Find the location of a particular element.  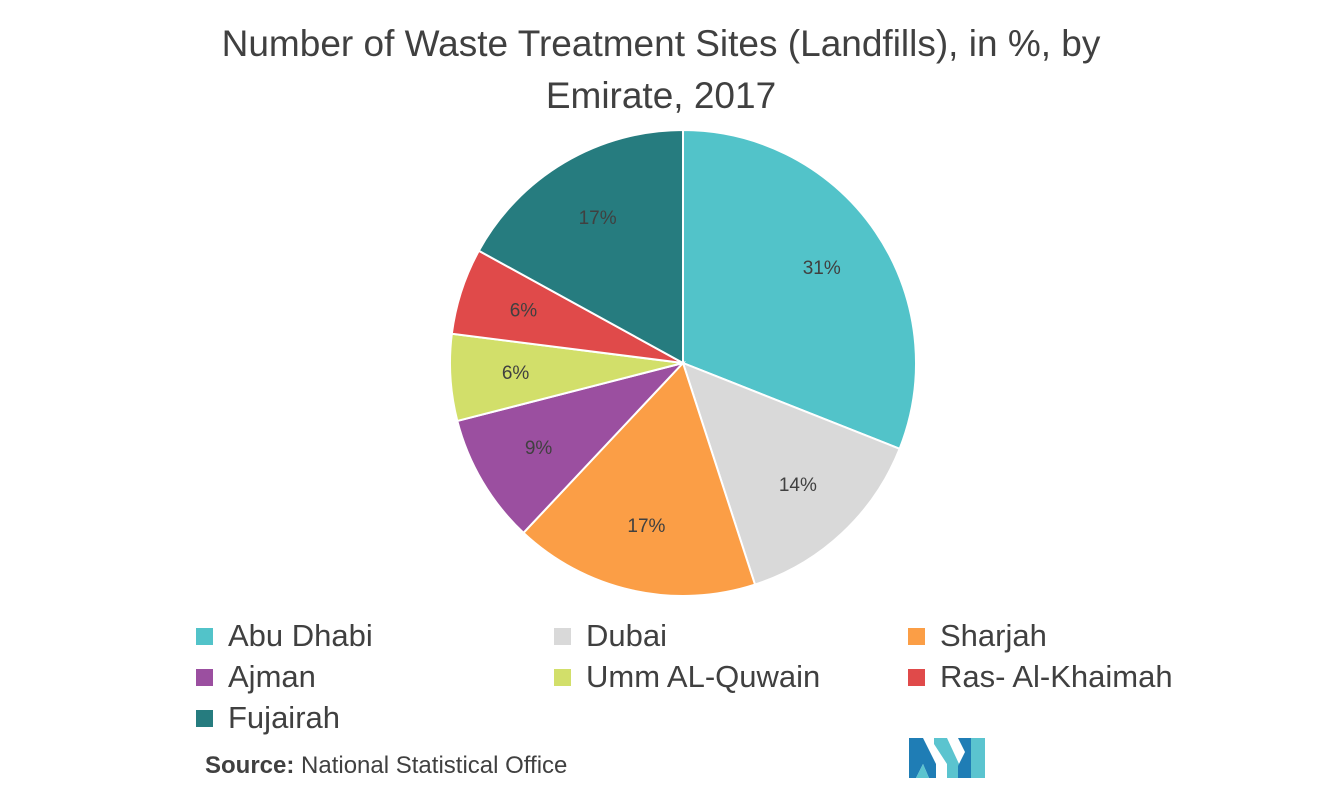

chart-title-line-2: Emirate, 2017 is located at coordinates (661, 95).